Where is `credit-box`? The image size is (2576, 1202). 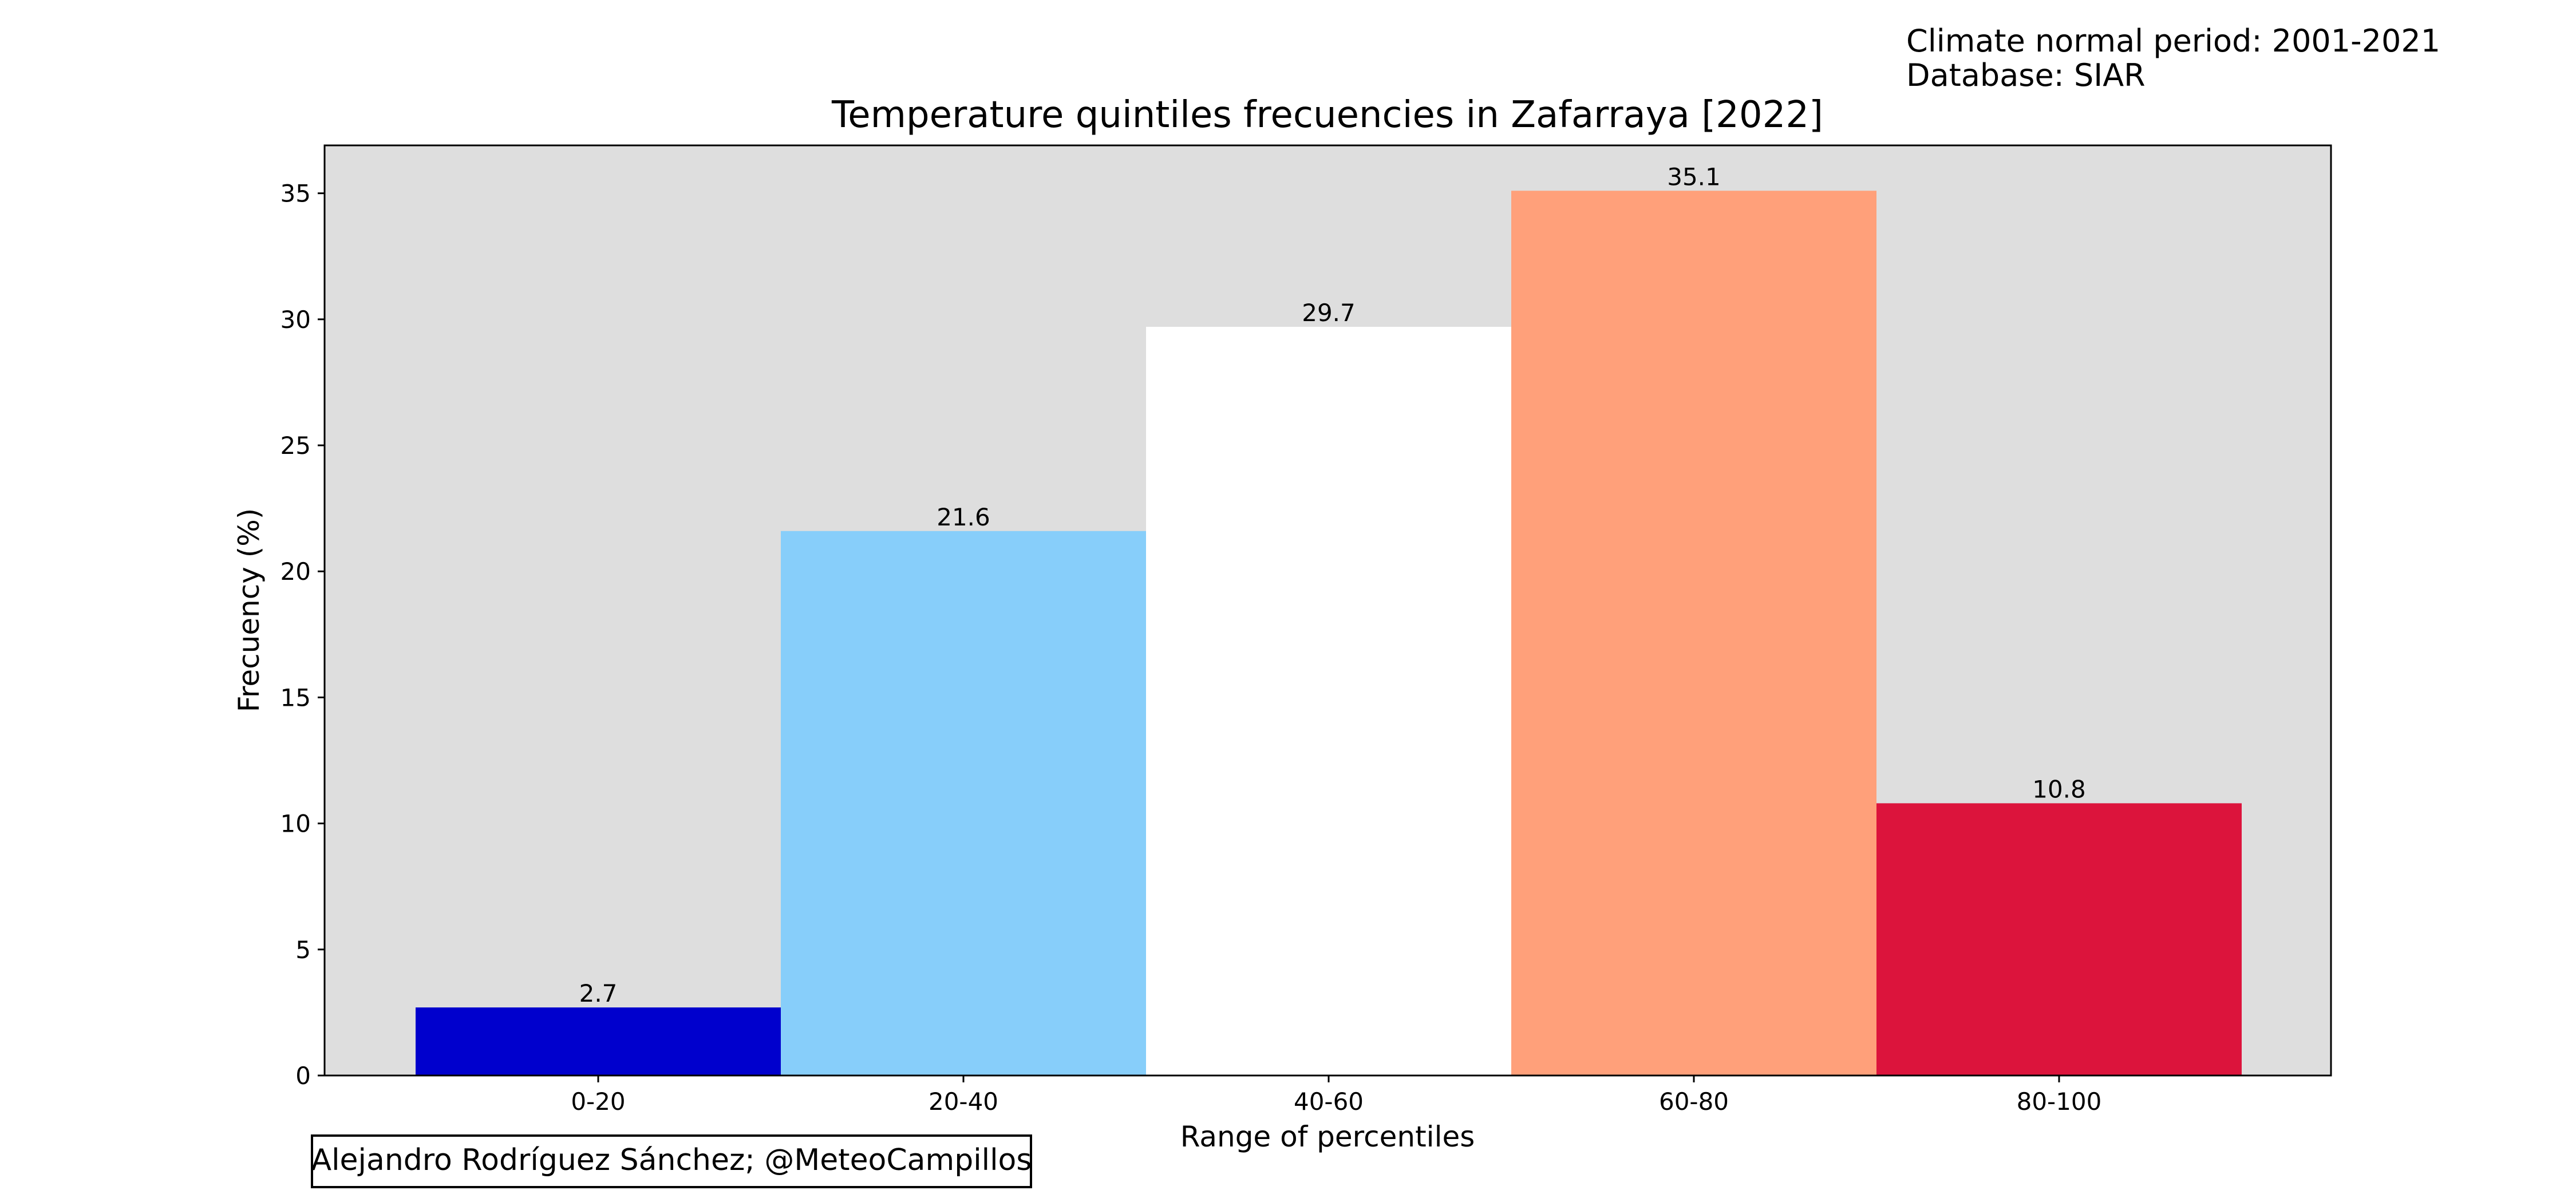 credit-box is located at coordinates (671, 1161).